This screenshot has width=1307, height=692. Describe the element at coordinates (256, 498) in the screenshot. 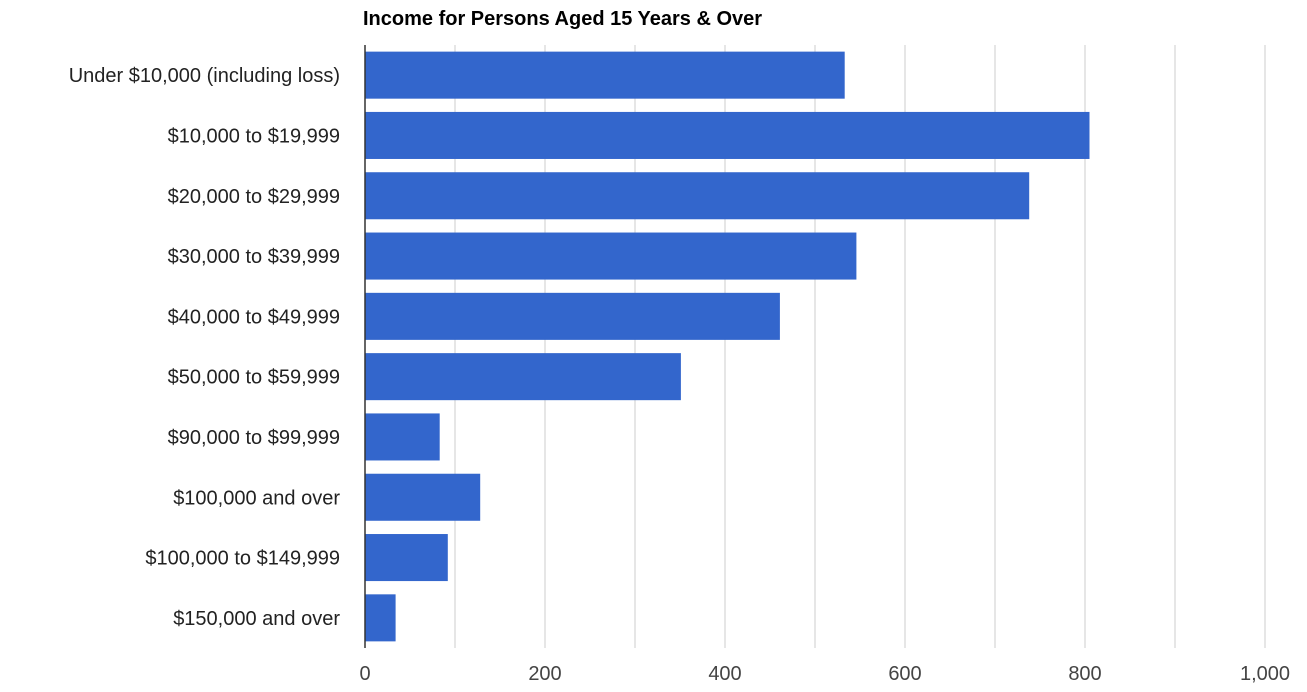

I see `category-label: $100,000 and over` at that location.